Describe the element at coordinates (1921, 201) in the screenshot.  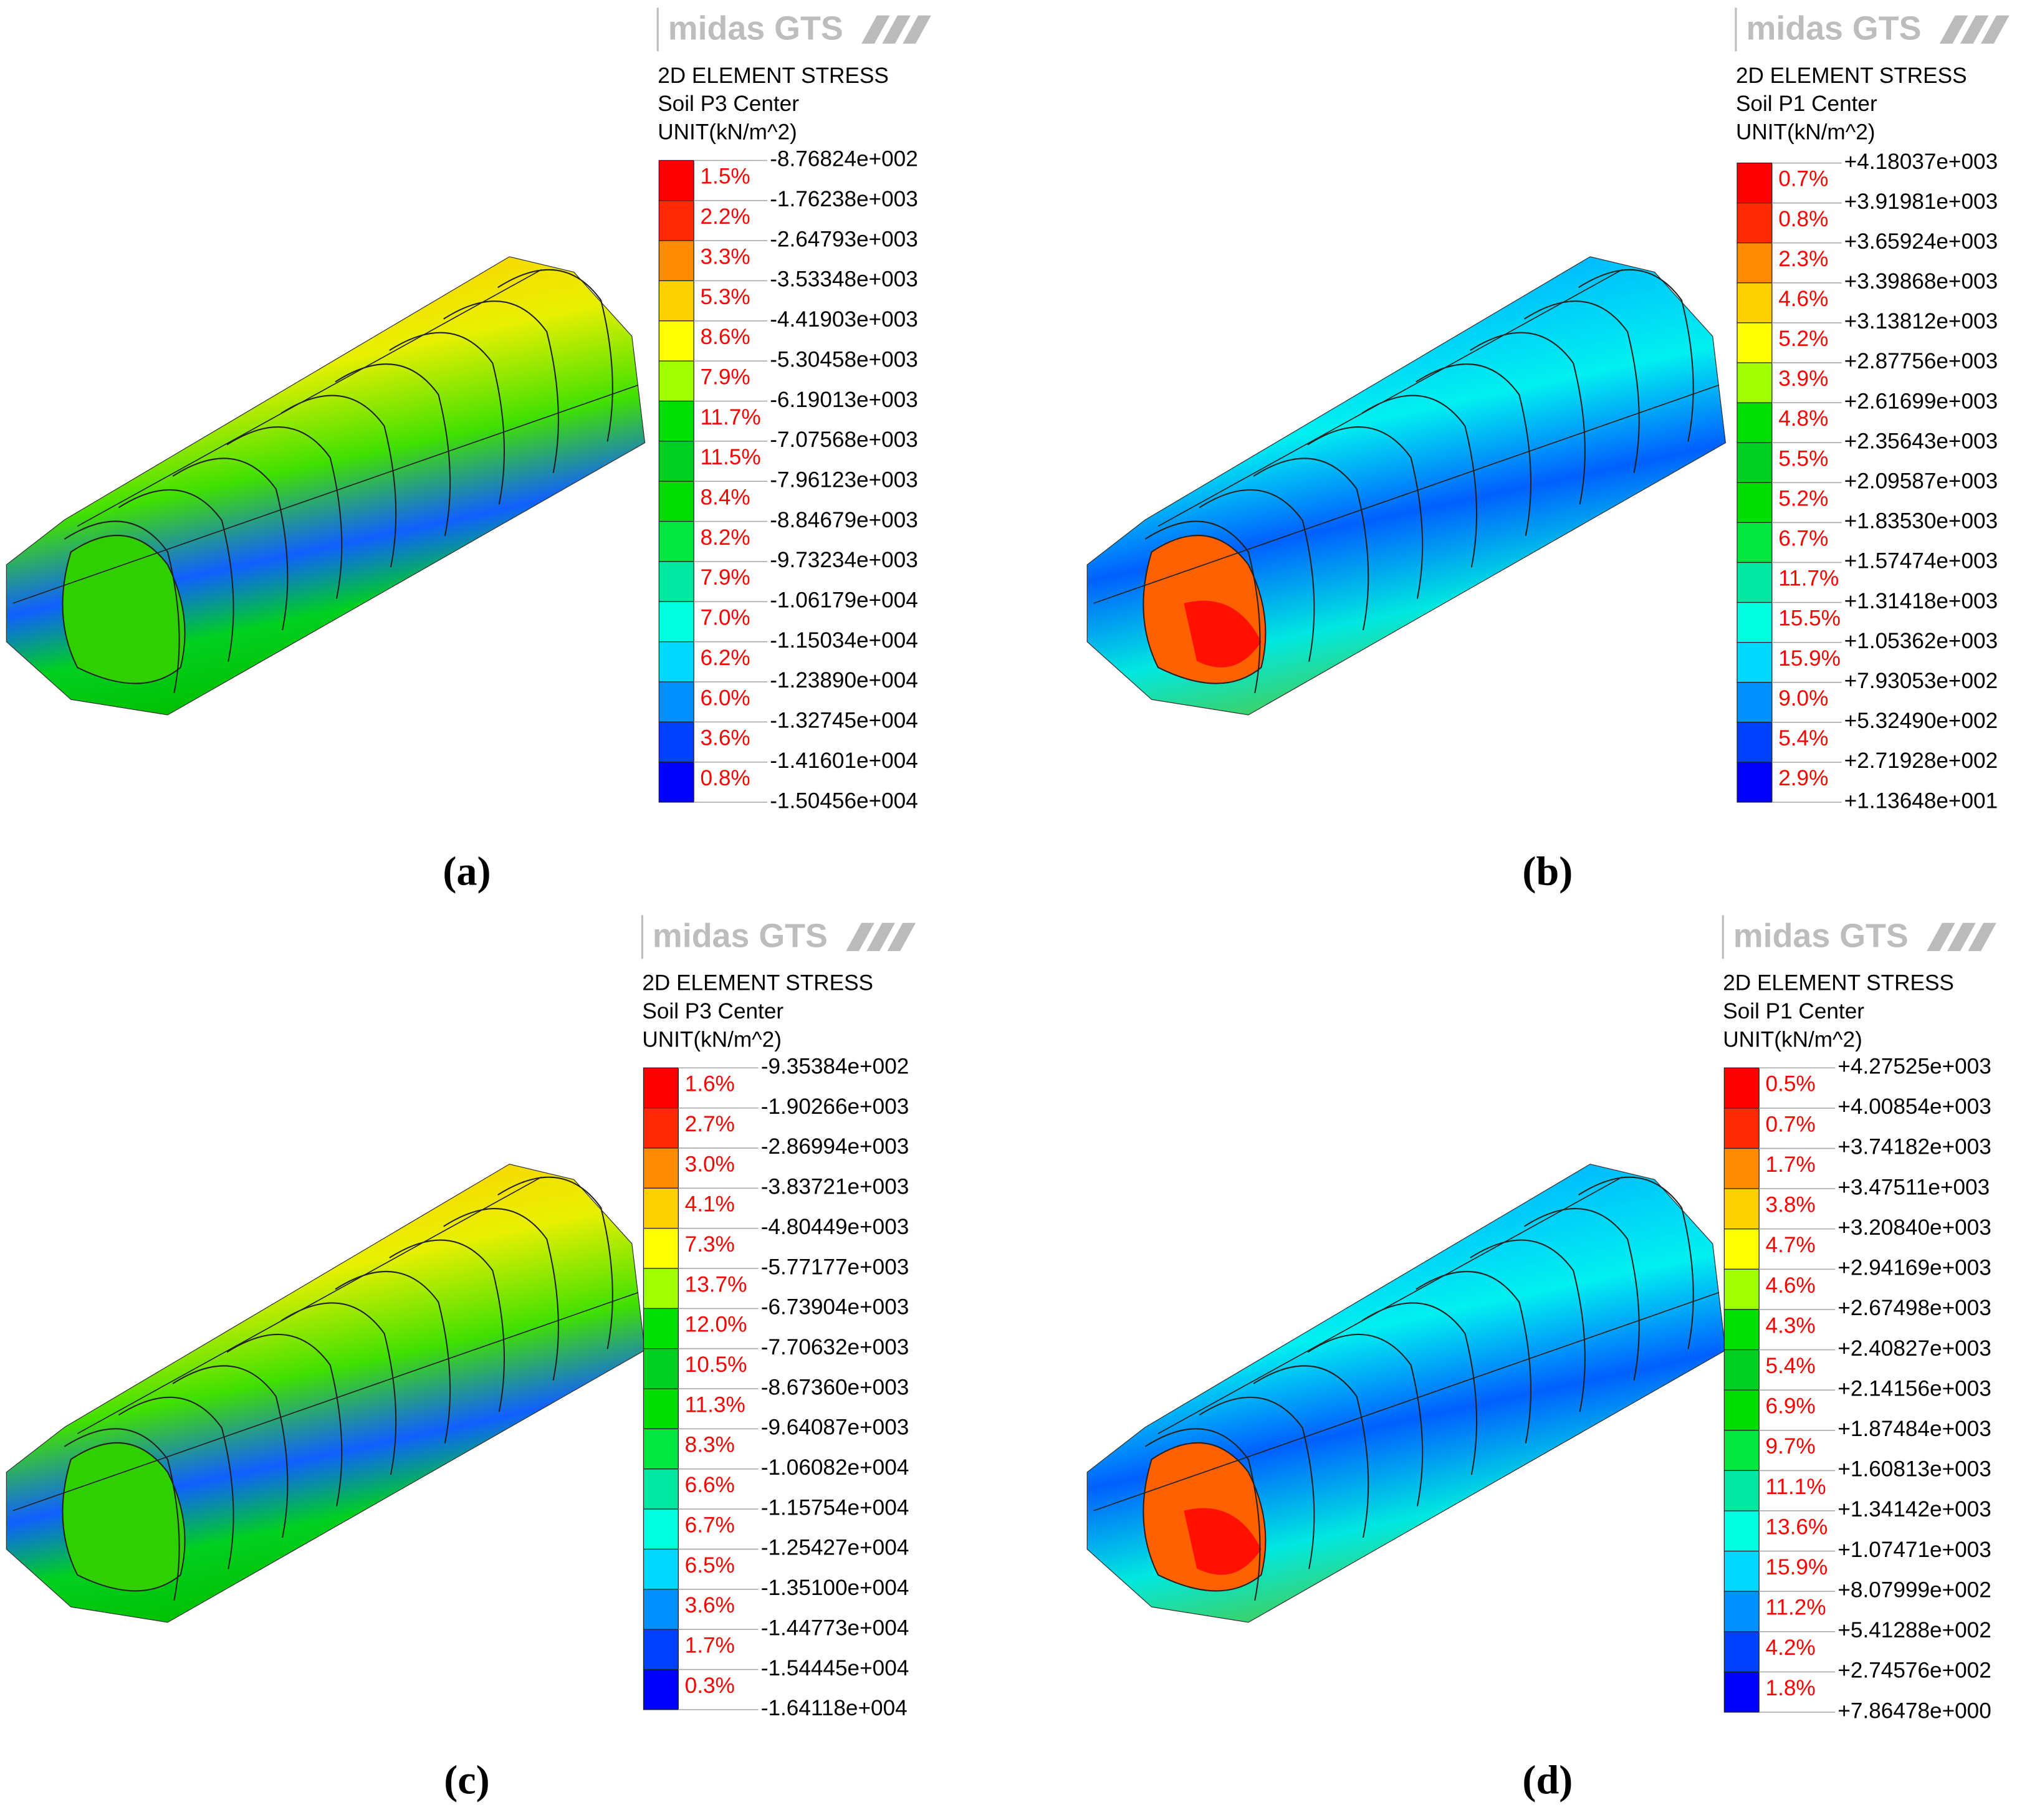
I see `legend-level: +3.91981e+003` at that location.